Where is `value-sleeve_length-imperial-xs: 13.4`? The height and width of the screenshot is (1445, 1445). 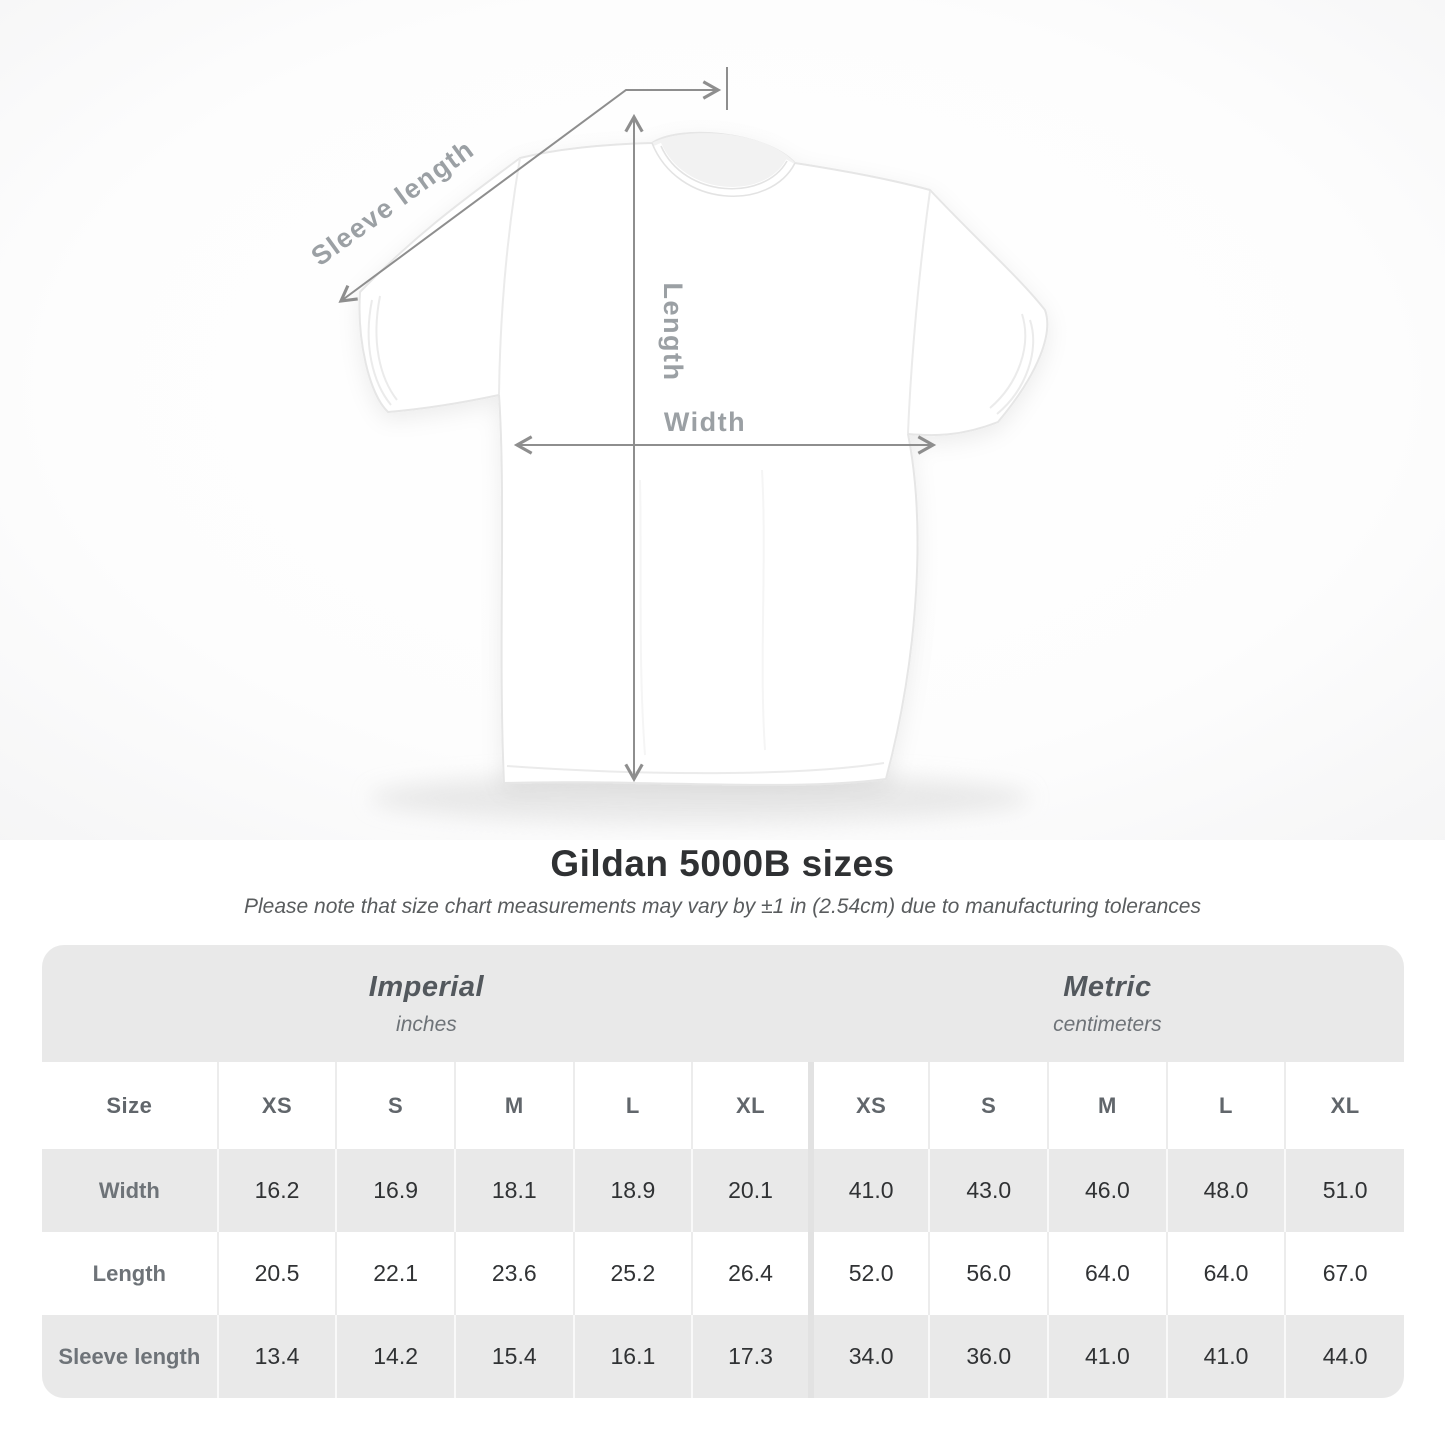 value-sleeve_length-imperial-xs: 13.4 is located at coordinates (276, 1356).